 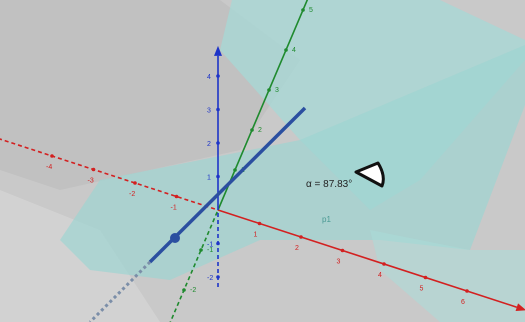 I want to click on y-axis-tick-label: 4, so click(x=294, y=50).